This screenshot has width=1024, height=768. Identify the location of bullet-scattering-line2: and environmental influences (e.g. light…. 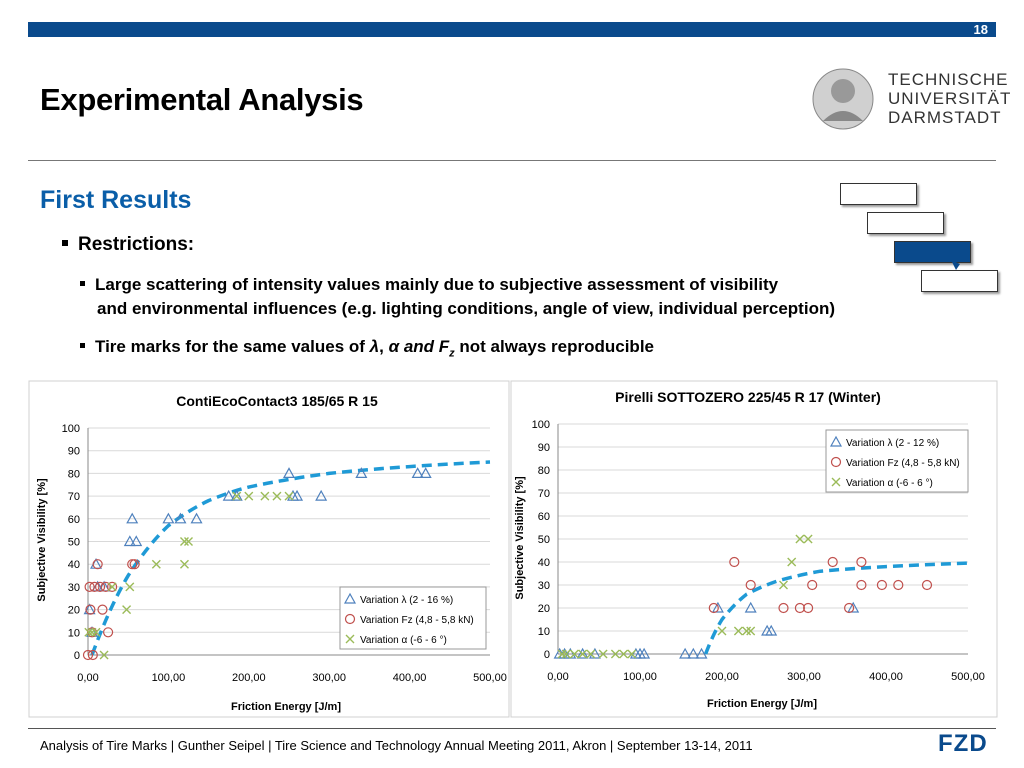
(466, 308).